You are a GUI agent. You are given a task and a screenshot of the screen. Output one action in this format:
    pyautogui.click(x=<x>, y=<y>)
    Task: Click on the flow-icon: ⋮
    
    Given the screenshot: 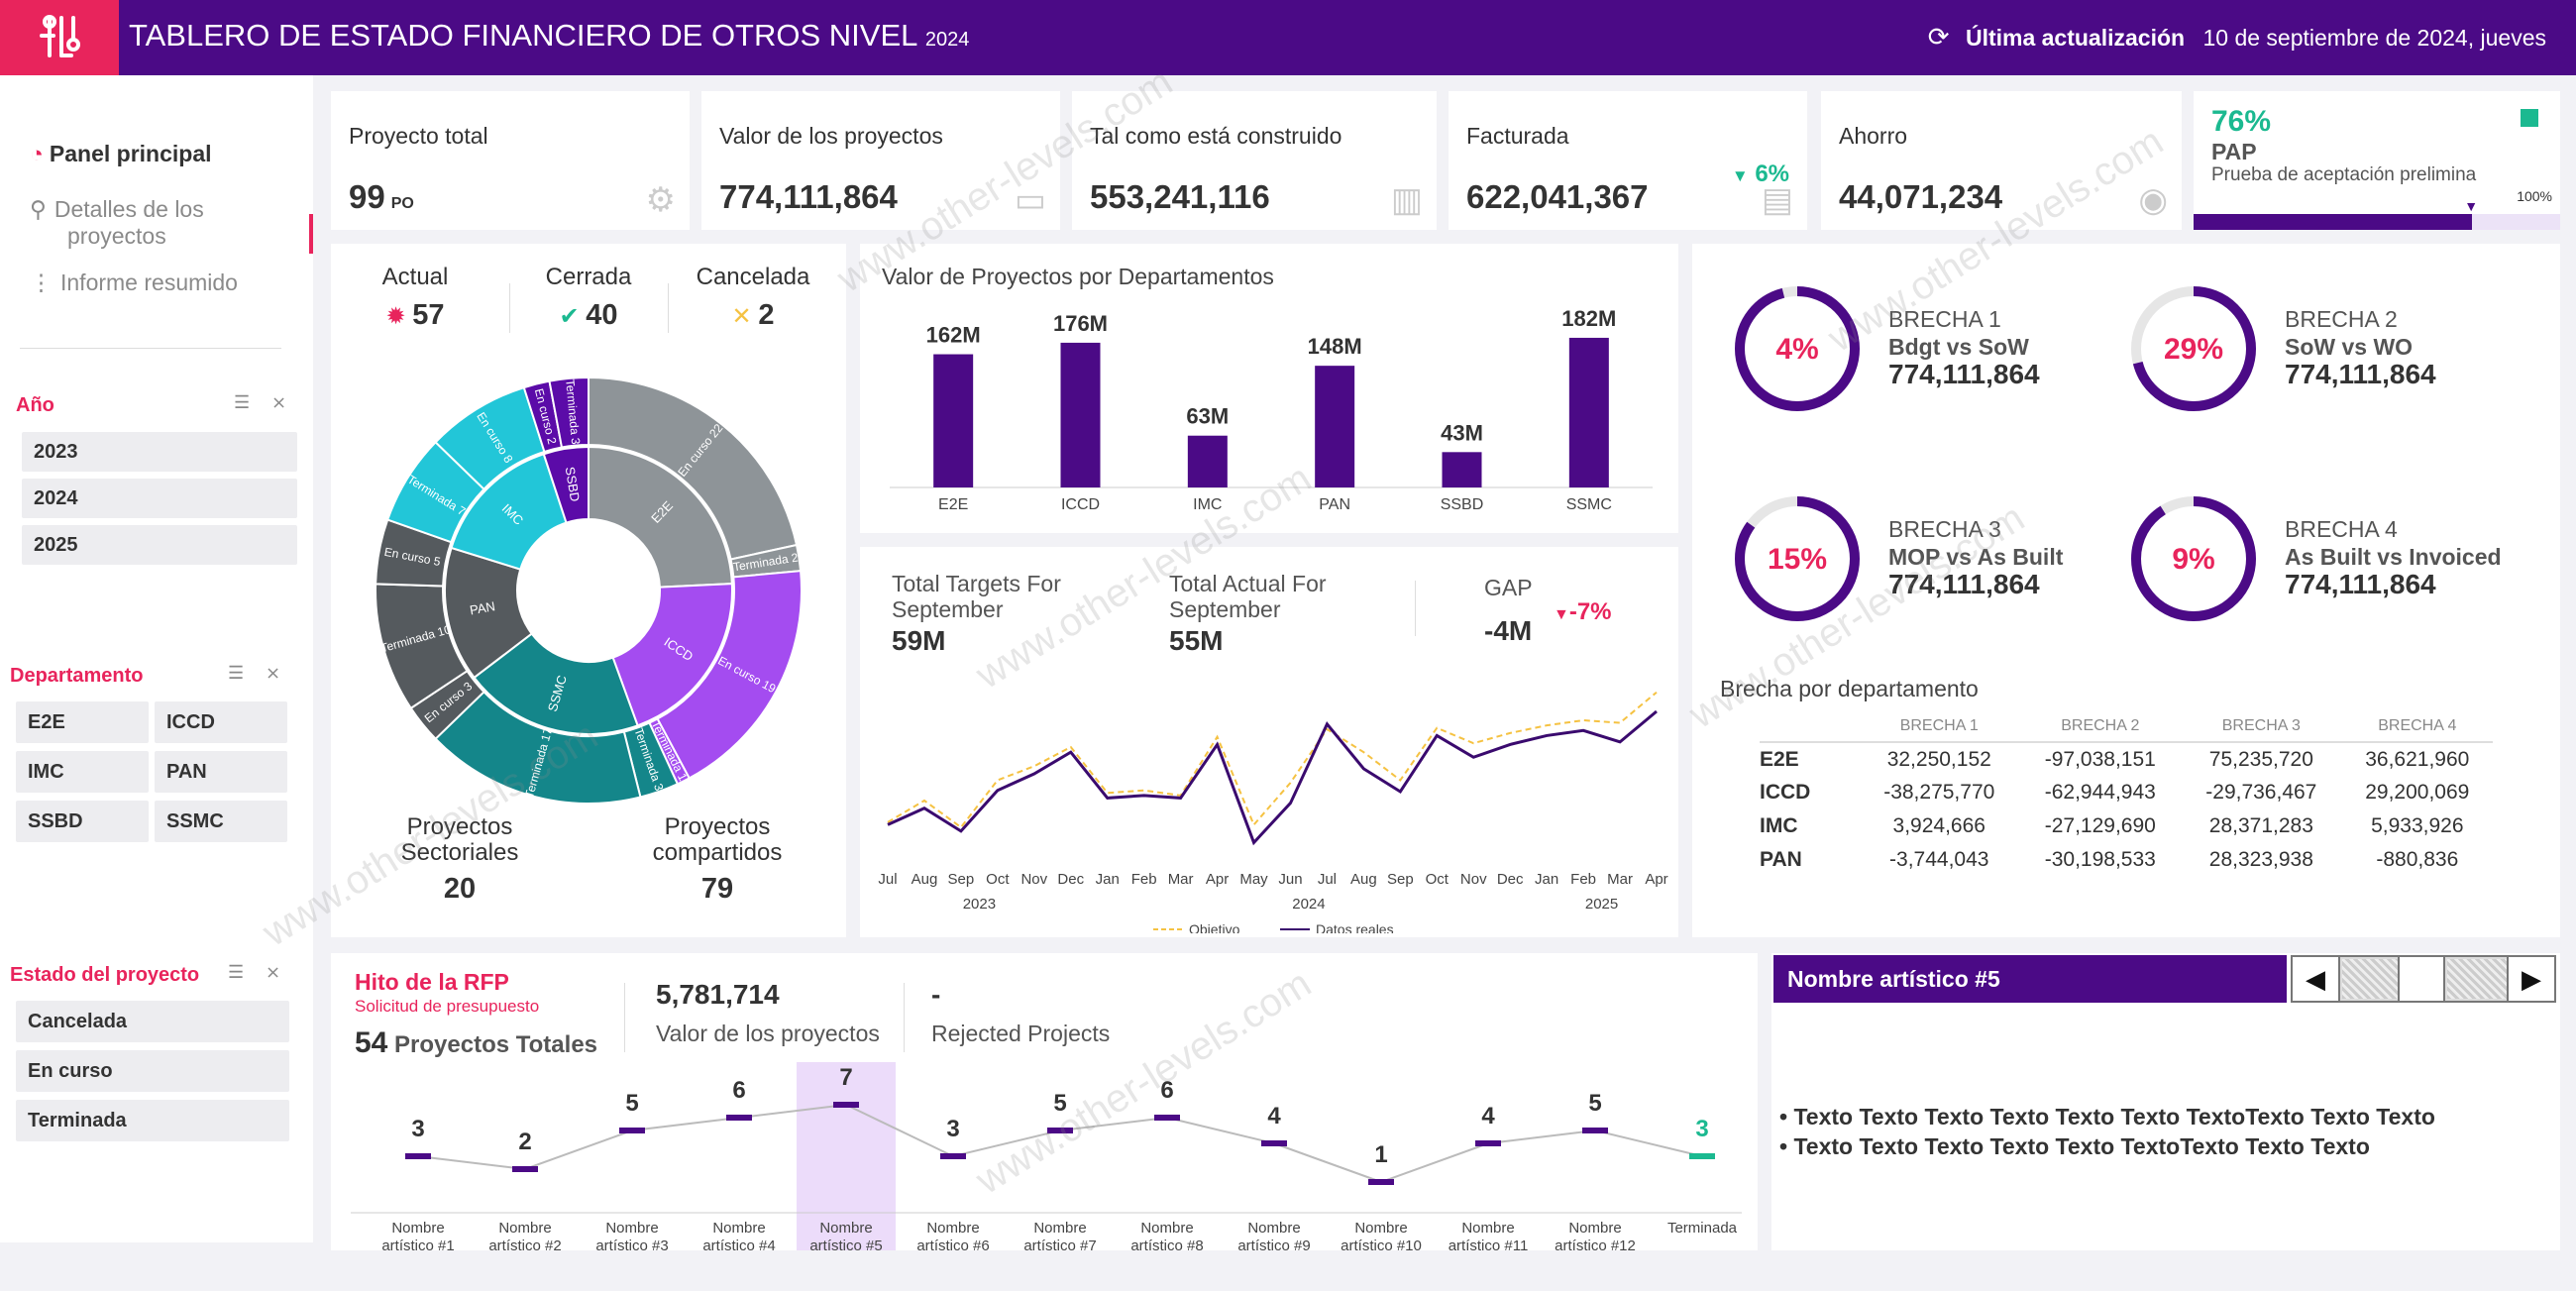 What is the action you would take?
    pyautogui.click(x=41, y=282)
    